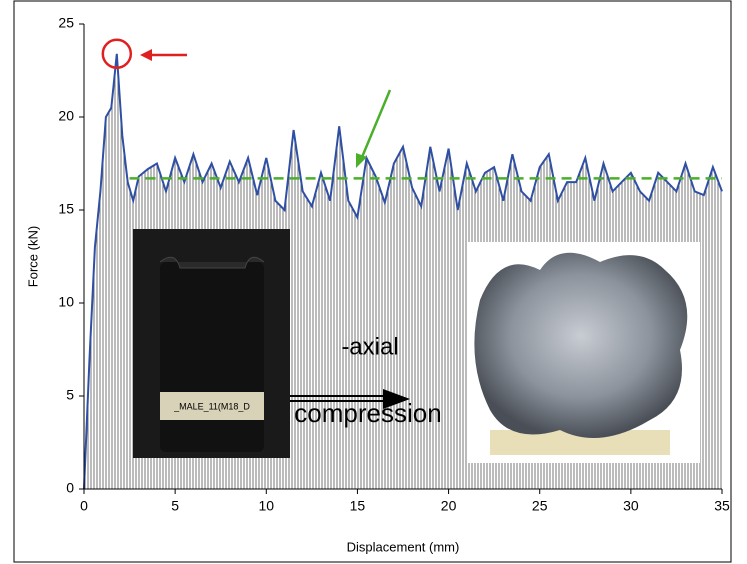 The height and width of the screenshot is (564, 747). Describe the element at coordinates (266, 506) in the screenshot. I see `x-tick-label: 10` at that location.